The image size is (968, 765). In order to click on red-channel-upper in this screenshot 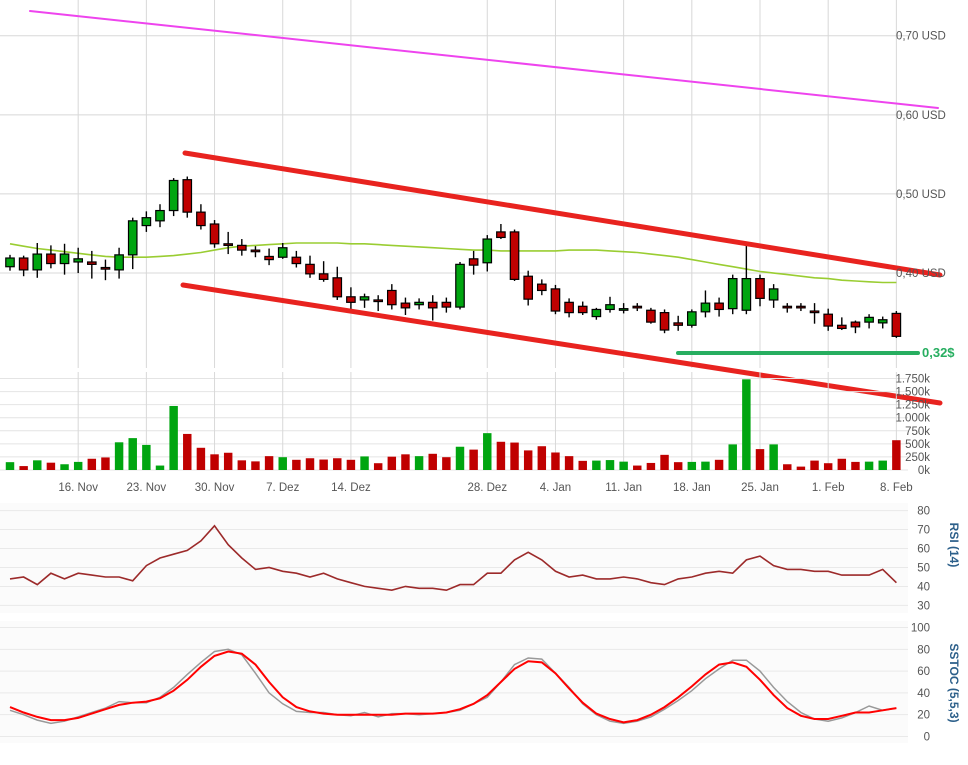, I will do `click(562, 214)`.